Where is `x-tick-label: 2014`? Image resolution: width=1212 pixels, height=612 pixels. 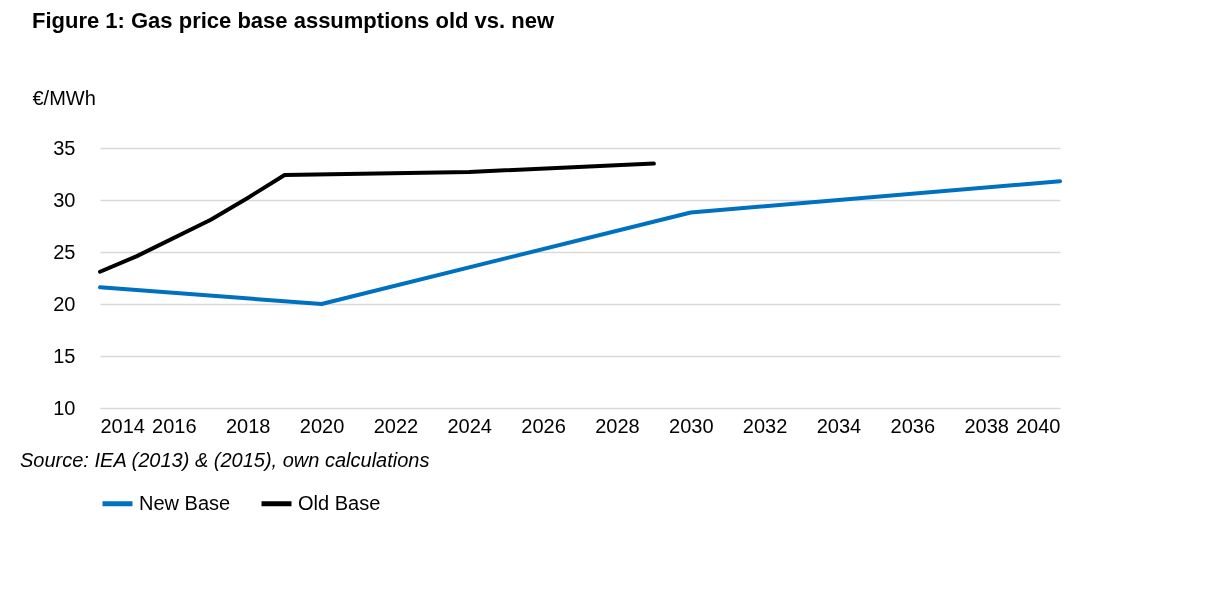
x-tick-label: 2014 is located at coordinates (122, 425).